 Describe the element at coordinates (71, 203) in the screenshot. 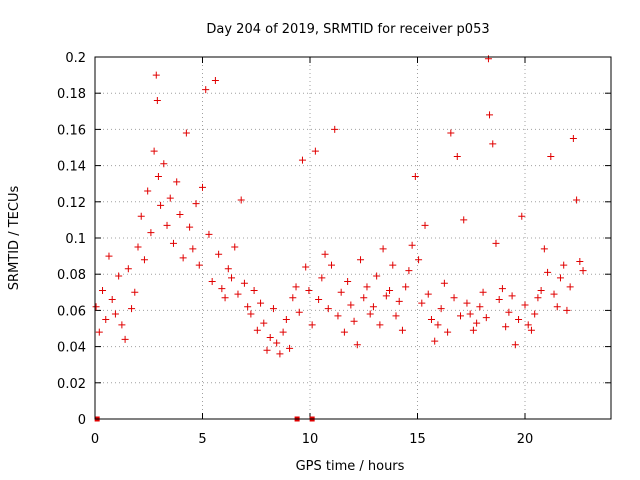

I see `y-tick-label: 0.12` at that location.